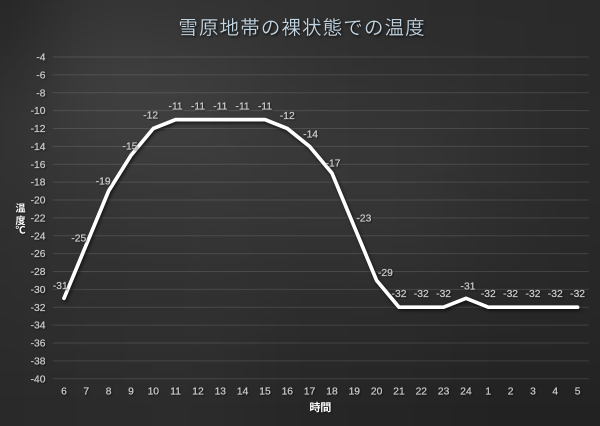  Describe the element at coordinates (131, 391) in the screenshot. I see `svg-text: 9` at that location.